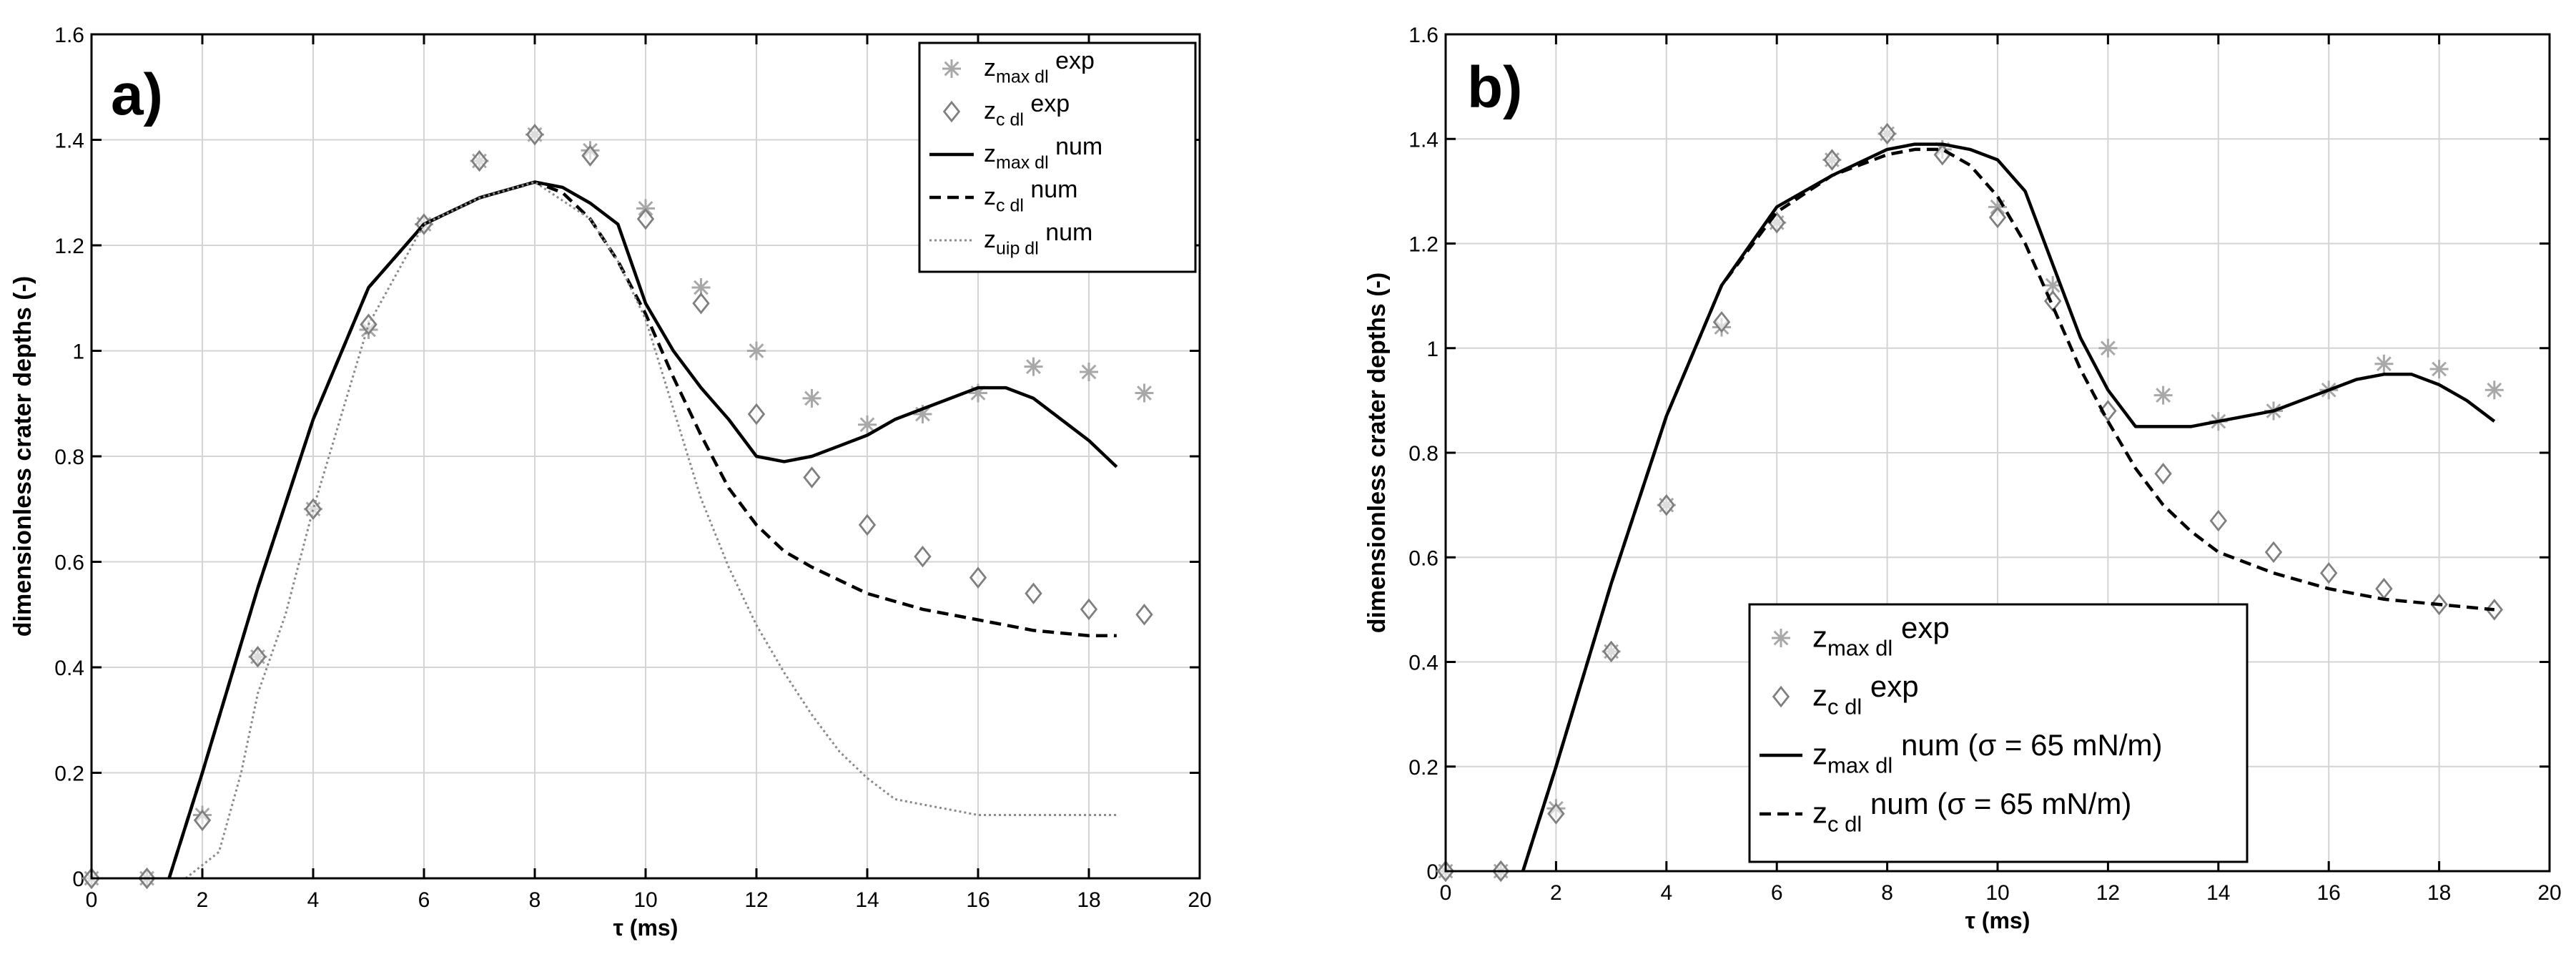  Describe the element at coordinates (78, 880) in the screenshot. I see `y-tick-label: 0` at that location.